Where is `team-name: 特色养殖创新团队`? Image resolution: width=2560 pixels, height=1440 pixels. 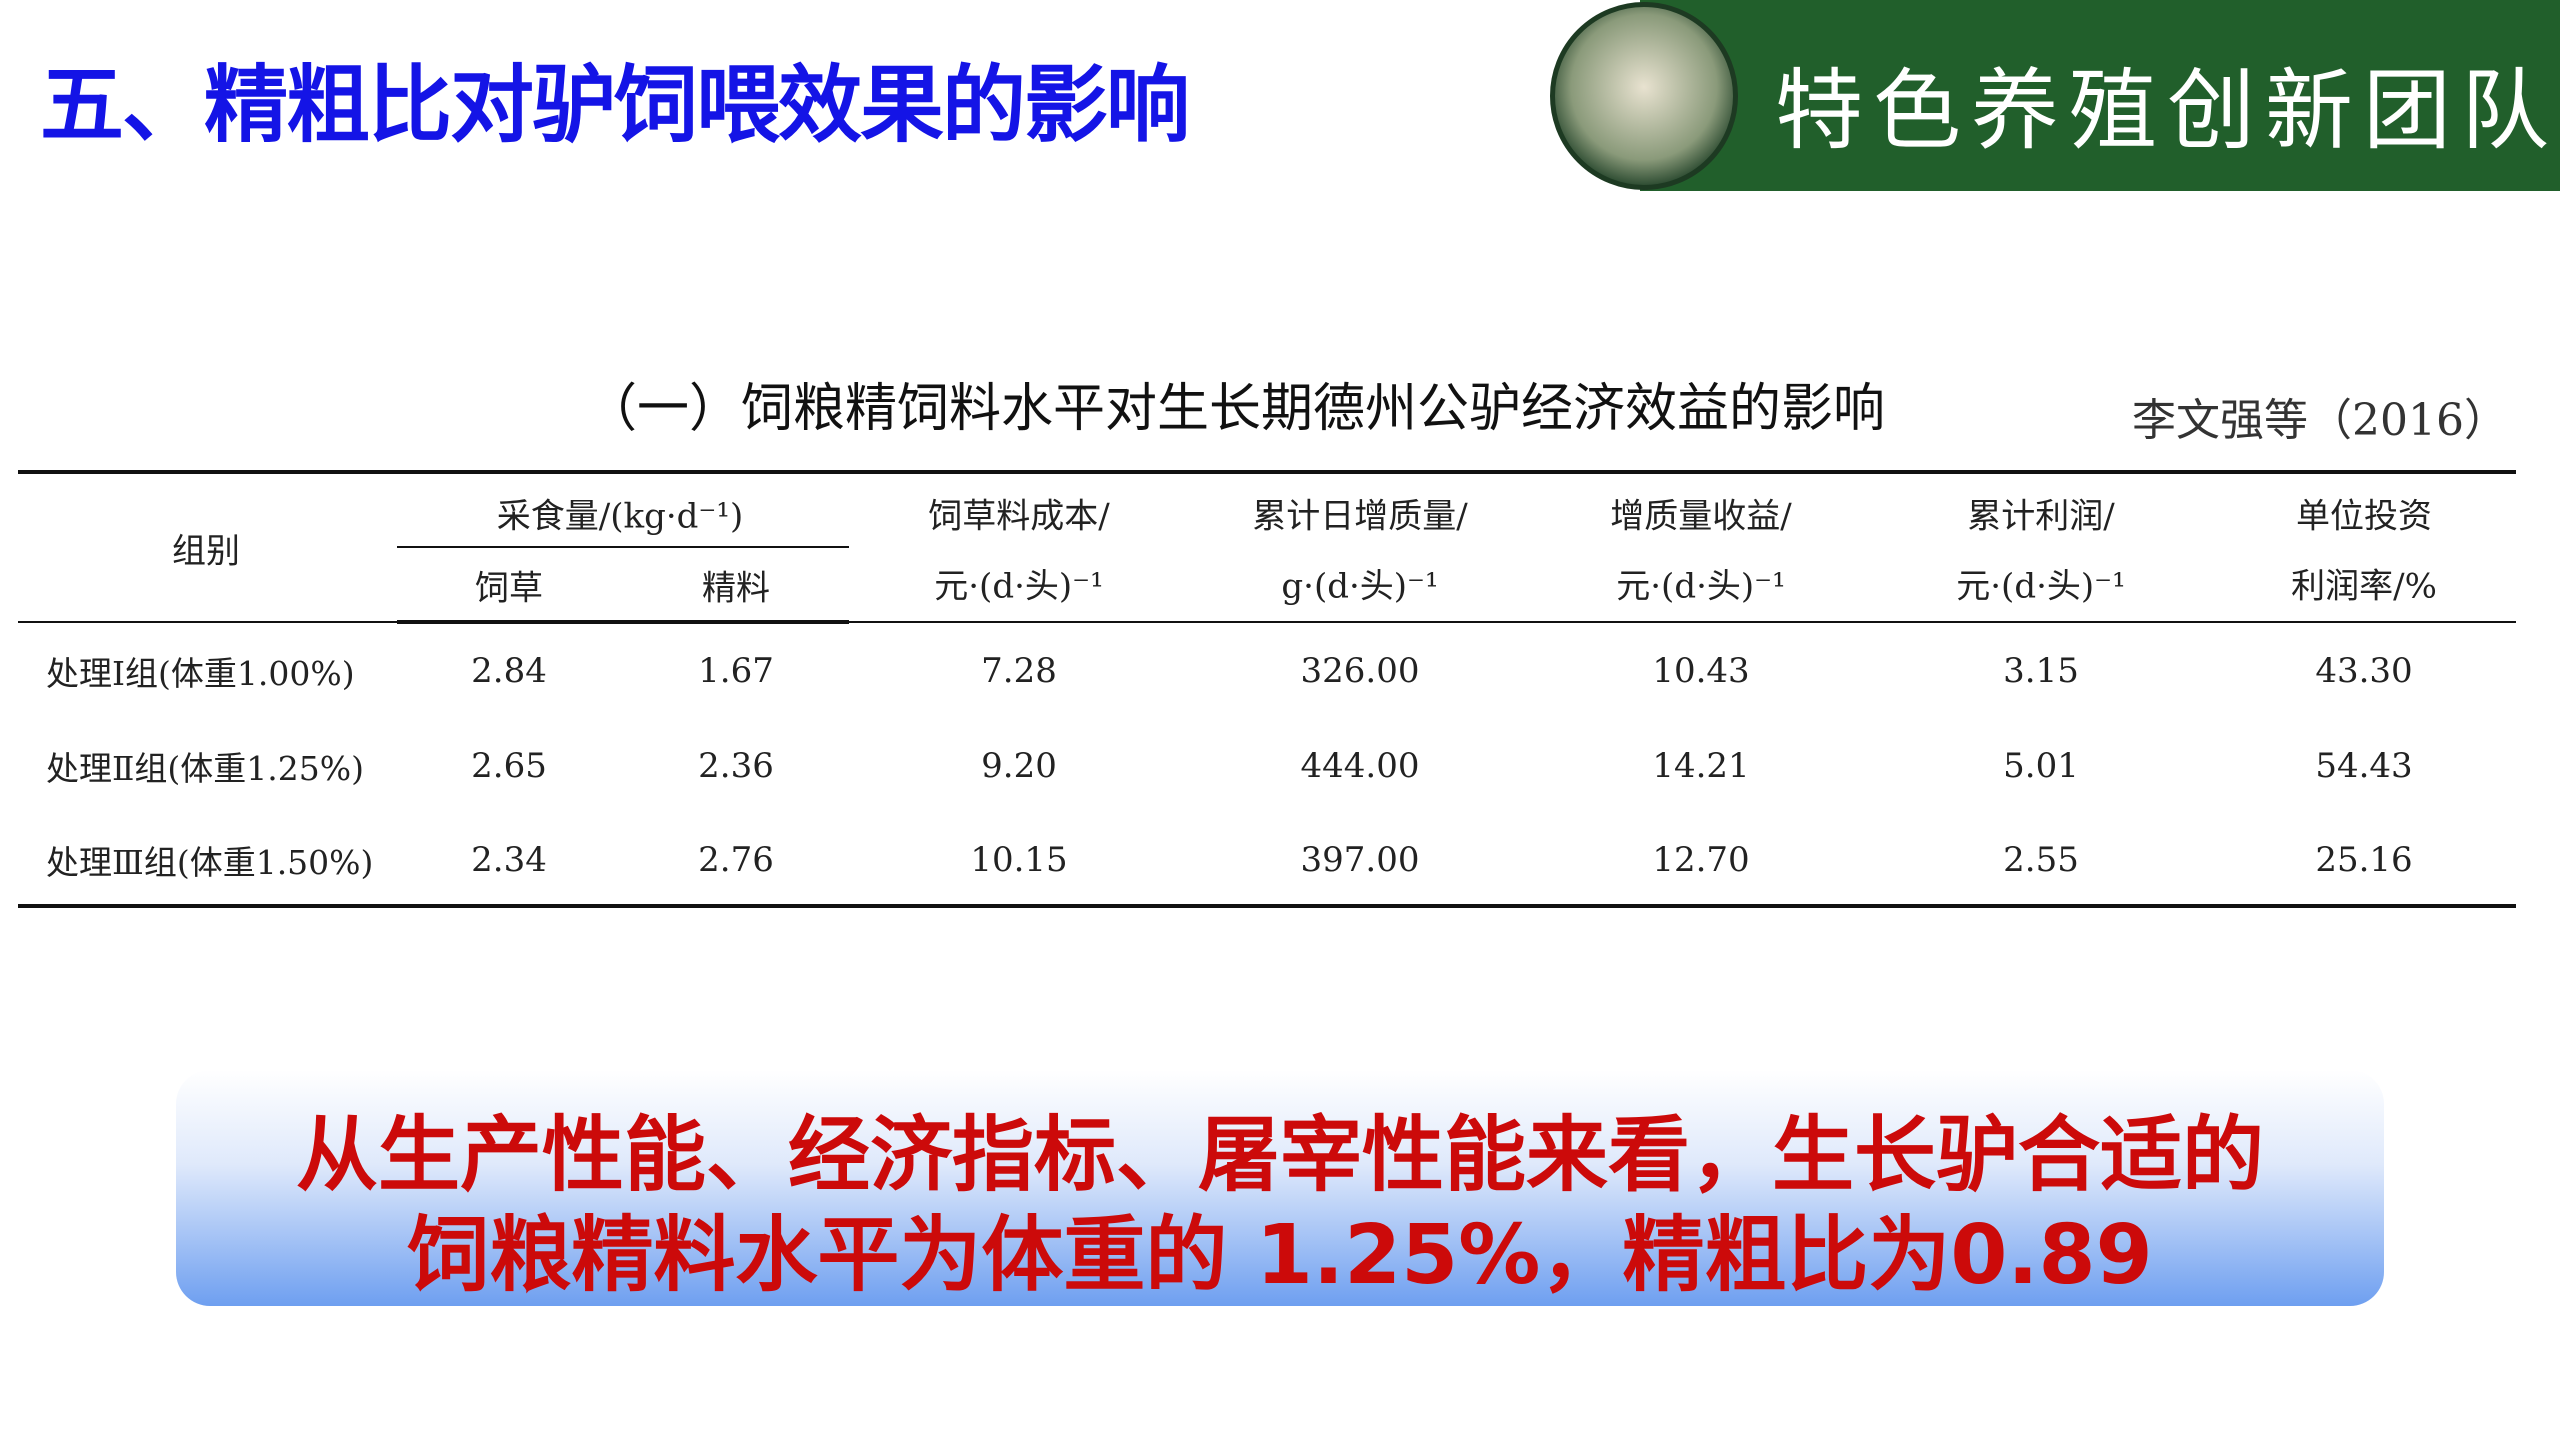 team-name: 特色养殖创新团队 is located at coordinates (2167, 110).